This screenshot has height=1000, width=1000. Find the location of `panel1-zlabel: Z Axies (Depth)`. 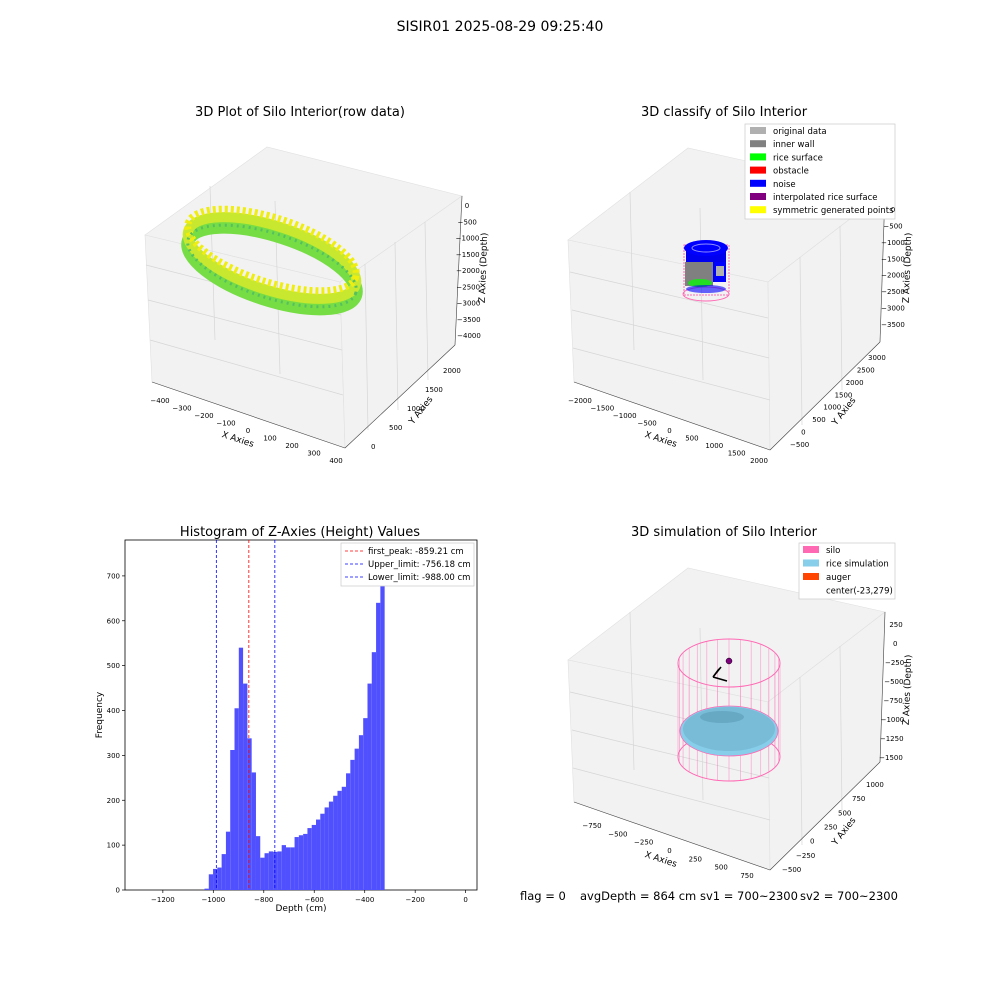

panel1-zlabel: Z Axies (Depth) is located at coordinates (484, 268).